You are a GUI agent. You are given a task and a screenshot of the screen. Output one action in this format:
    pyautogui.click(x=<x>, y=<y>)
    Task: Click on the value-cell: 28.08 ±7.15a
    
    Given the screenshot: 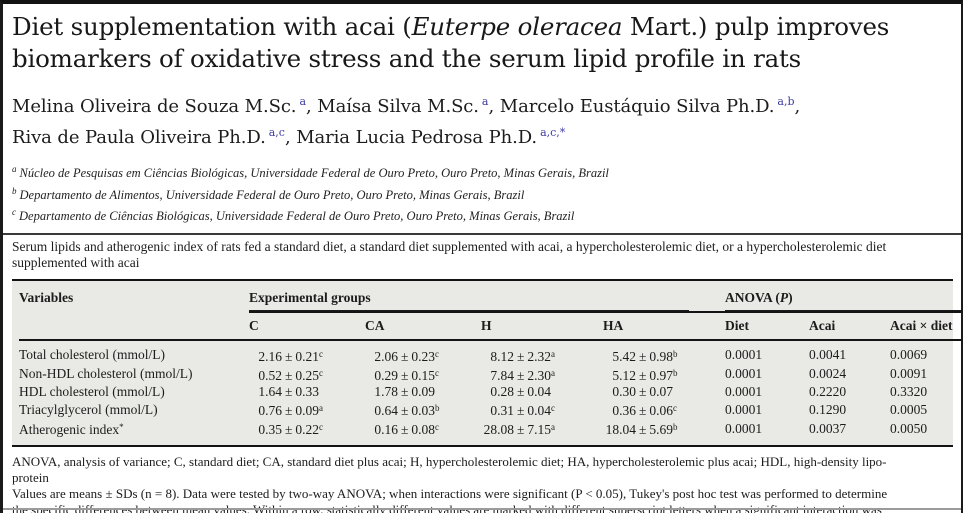 What is the action you would take?
    pyautogui.click(x=542, y=431)
    